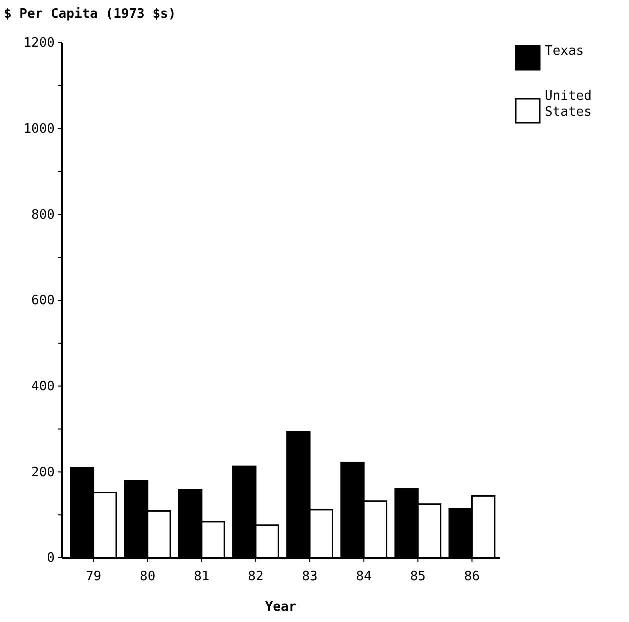 The height and width of the screenshot is (622, 629). Describe the element at coordinates (564, 51) in the screenshot. I see `legend-label: Texas` at that location.